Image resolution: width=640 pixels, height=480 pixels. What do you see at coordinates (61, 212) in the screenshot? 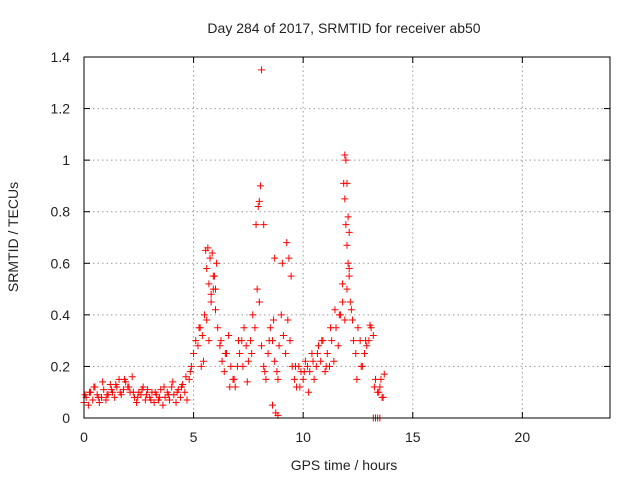
I see `y-tick-label: 0.8` at bounding box center [61, 212].